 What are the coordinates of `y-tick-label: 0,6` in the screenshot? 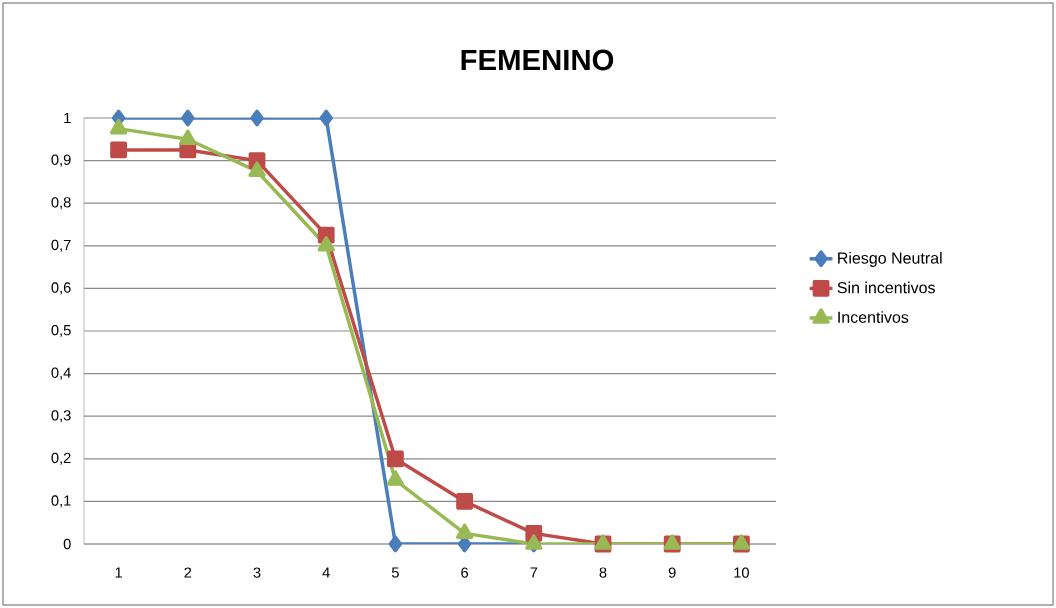 It's located at (61, 288).